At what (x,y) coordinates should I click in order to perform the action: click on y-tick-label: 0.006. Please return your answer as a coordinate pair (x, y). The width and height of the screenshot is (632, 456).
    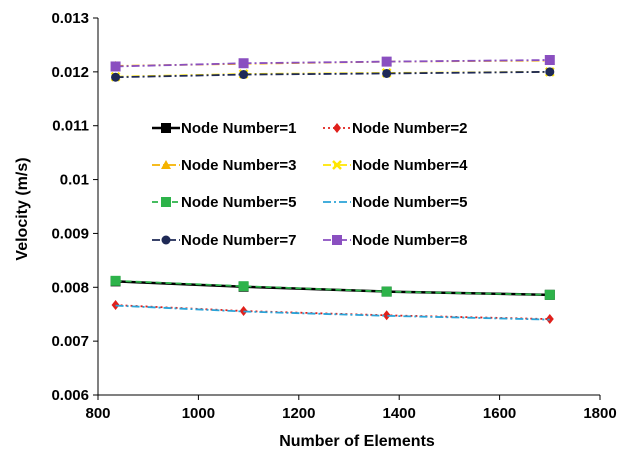
    Looking at the image, I should click on (70, 395).